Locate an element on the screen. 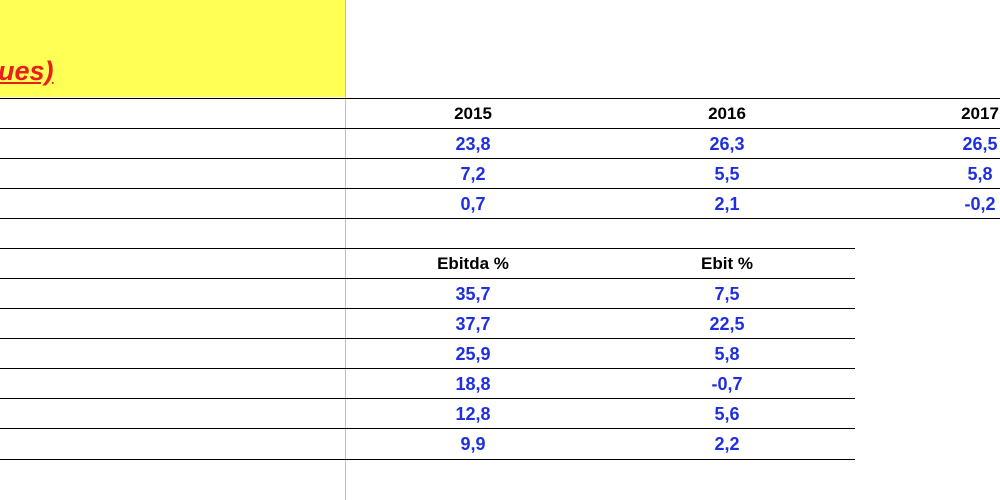 The height and width of the screenshot is (500, 1000). title-cell: ues) is located at coordinates (172, 48).